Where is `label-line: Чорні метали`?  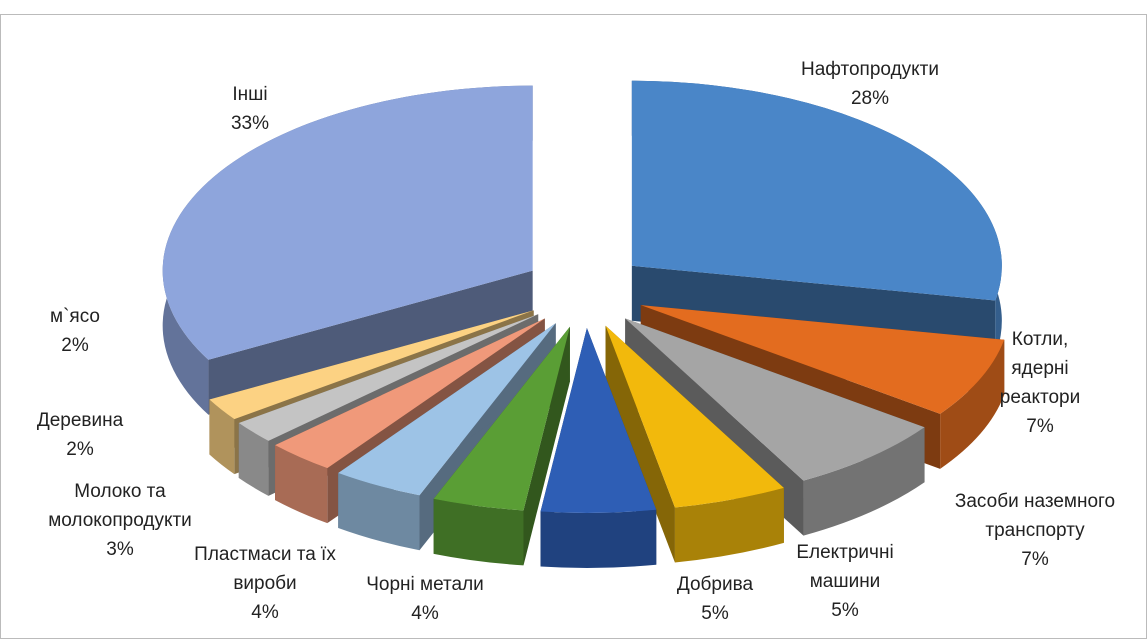 label-line: Чорні метали is located at coordinates (425, 584).